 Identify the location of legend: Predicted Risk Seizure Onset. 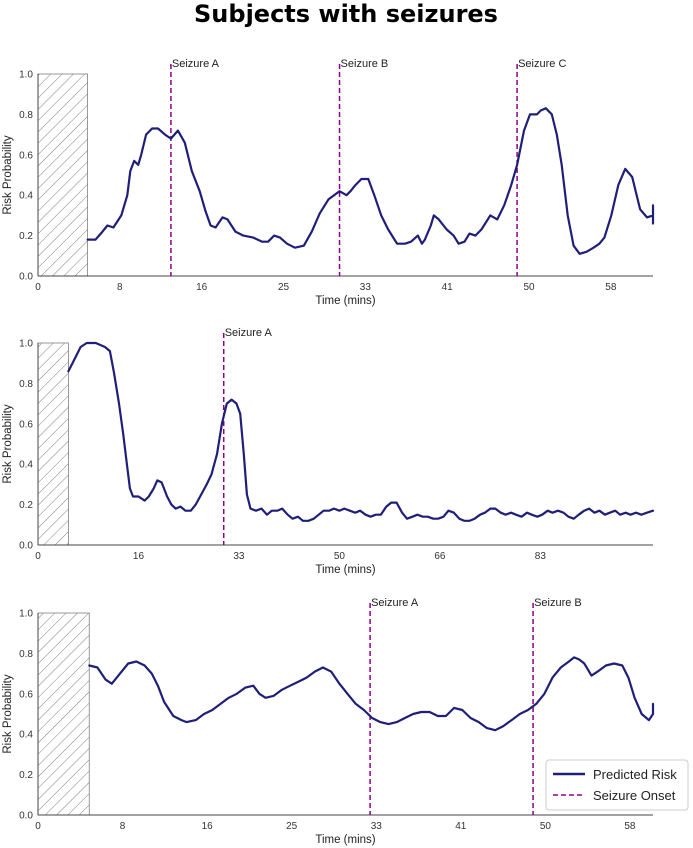
(617, 785).